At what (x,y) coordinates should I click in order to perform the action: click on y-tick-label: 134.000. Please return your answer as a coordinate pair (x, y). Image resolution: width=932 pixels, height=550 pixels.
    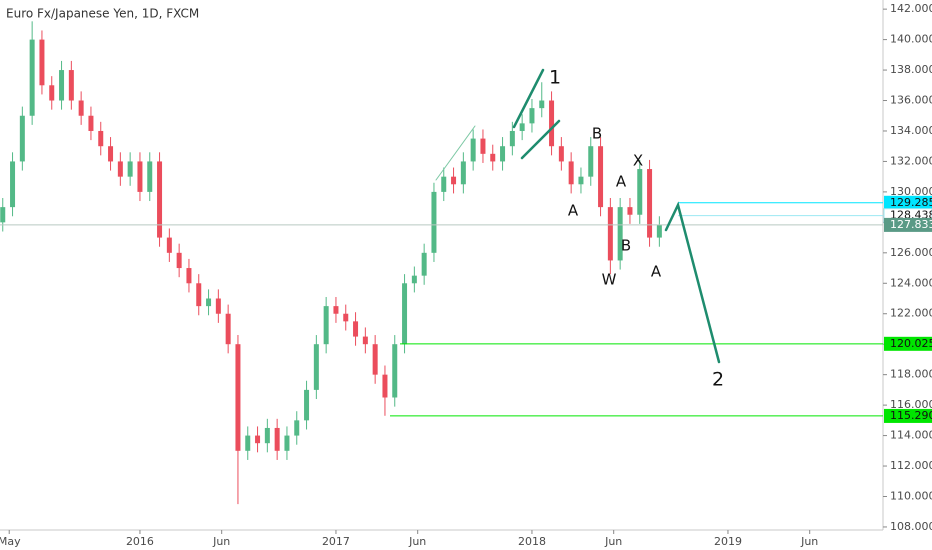
    Looking at the image, I should click on (911, 130).